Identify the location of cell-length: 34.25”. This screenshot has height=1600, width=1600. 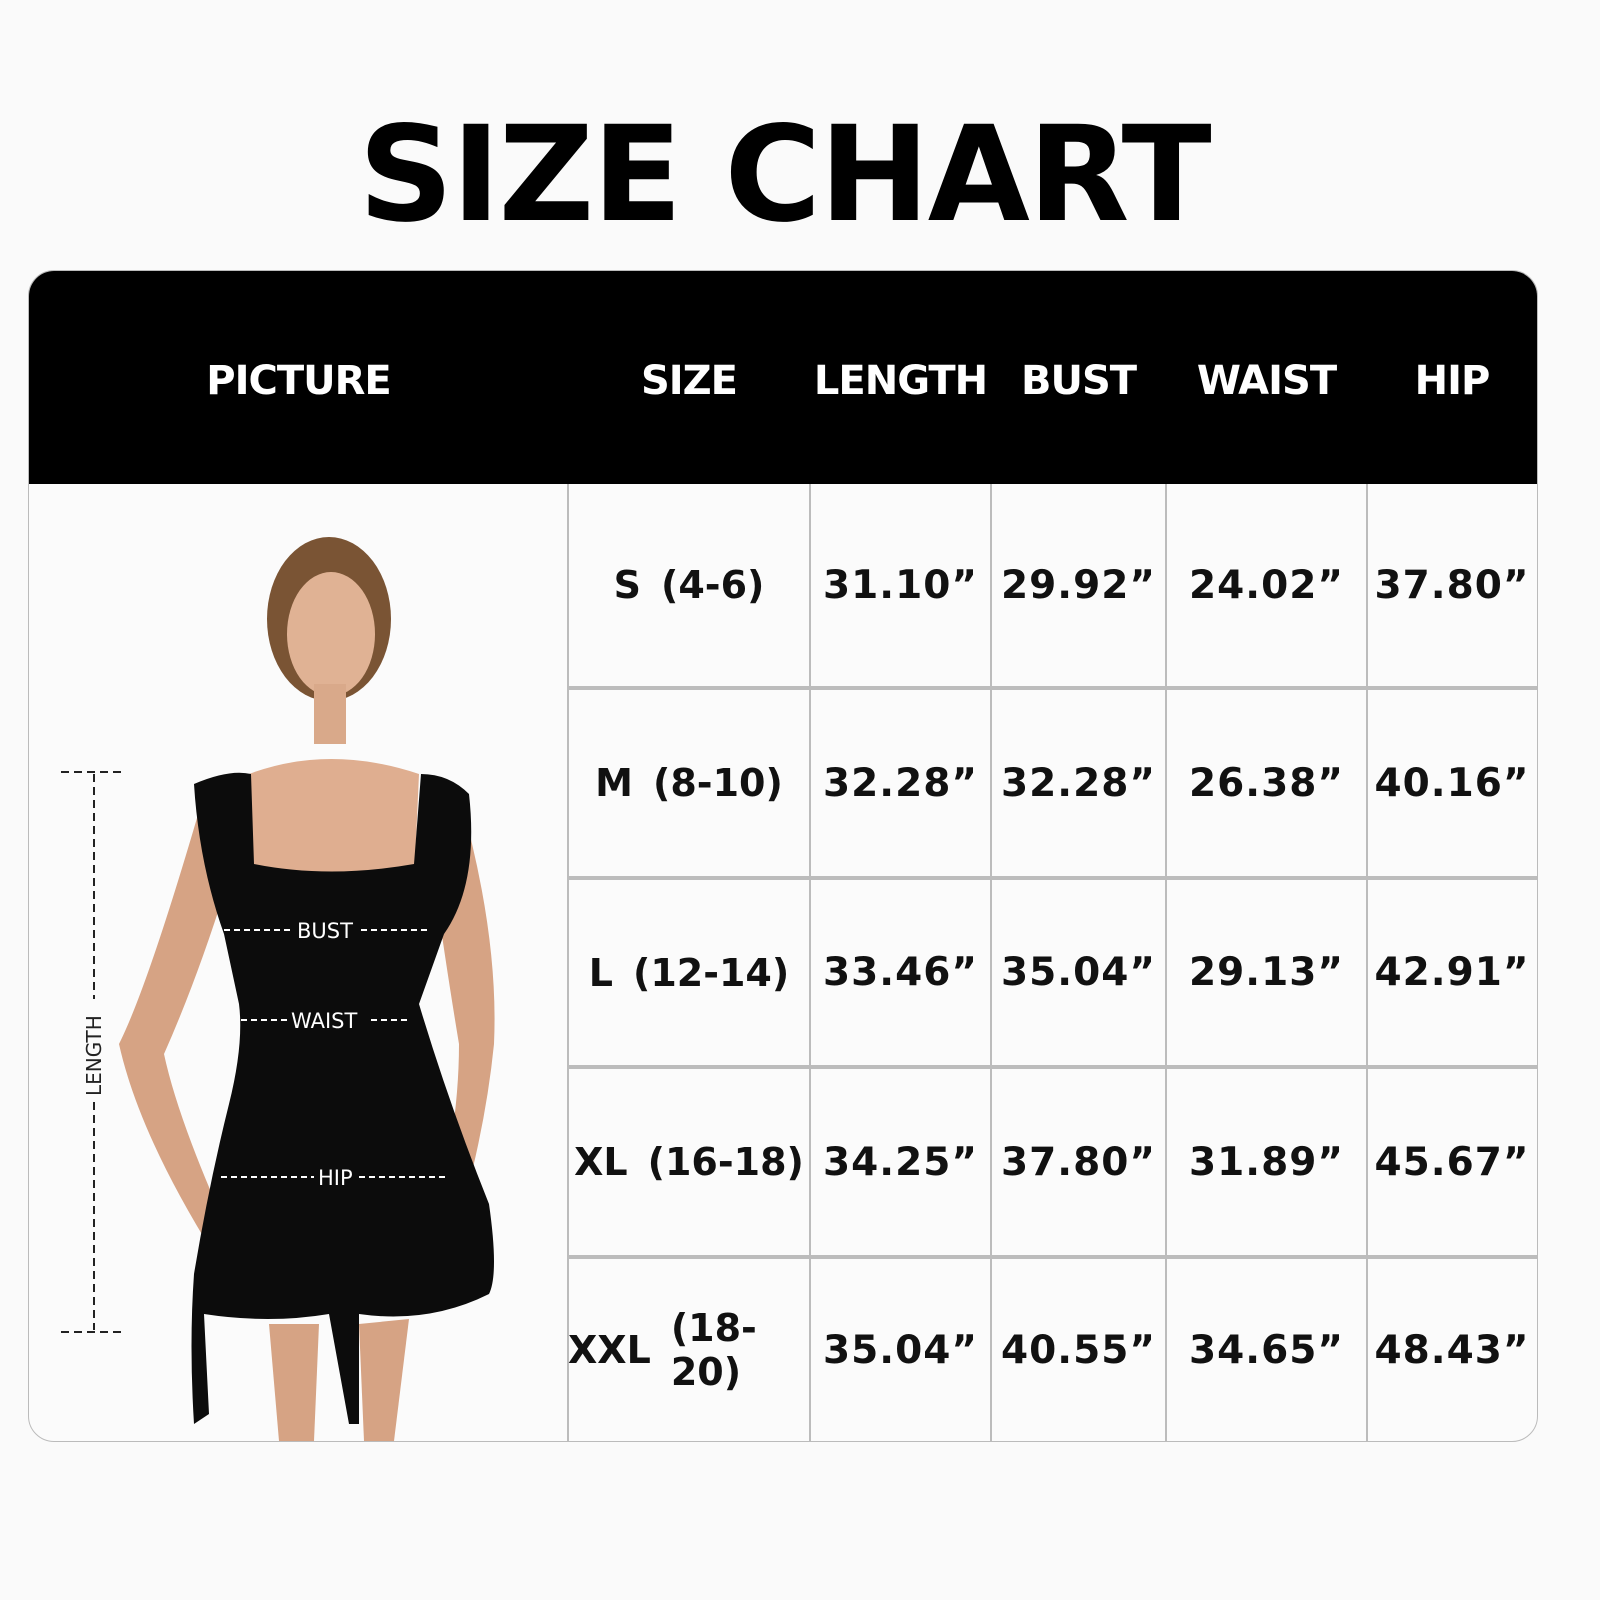
(900, 1162).